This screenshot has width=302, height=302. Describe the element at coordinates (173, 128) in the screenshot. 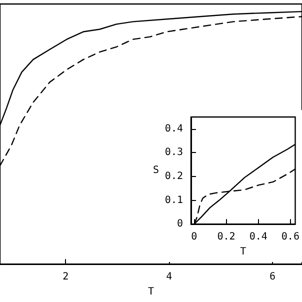

I see `y-tick-label: 0.4` at that location.